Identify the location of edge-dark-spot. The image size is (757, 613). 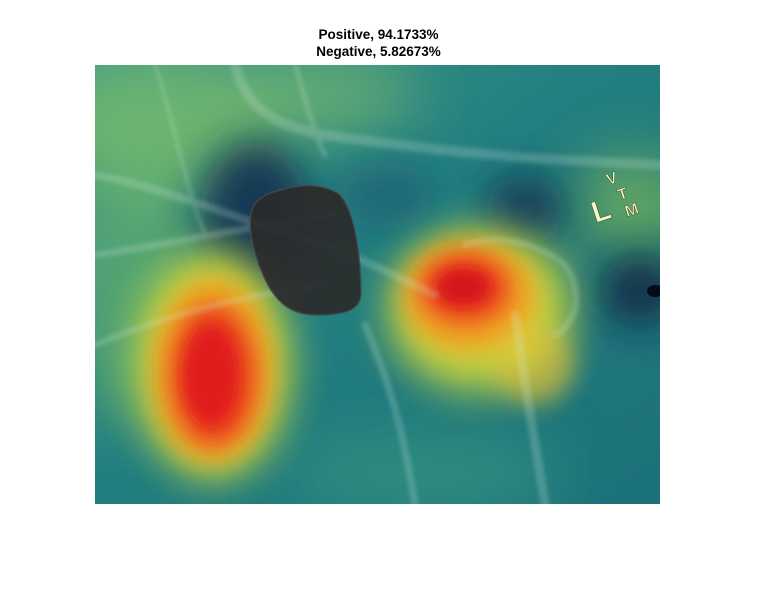
(653, 291).